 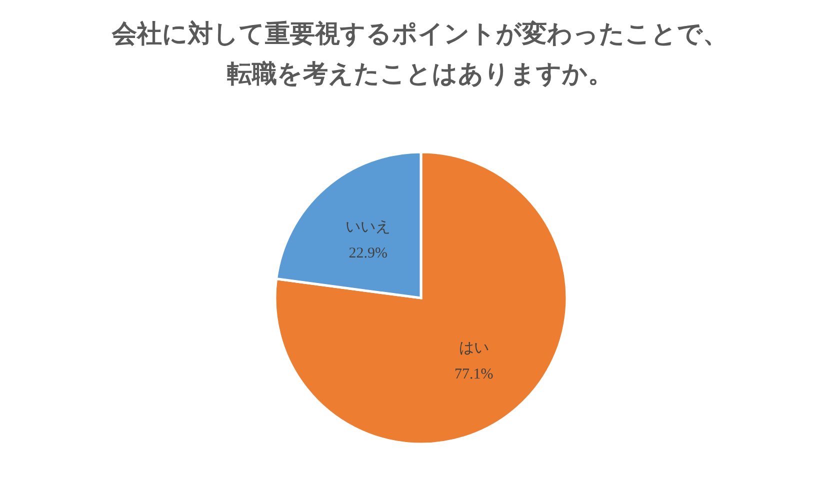 What do you see at coordinates (368, 254) in the screenshot?
I see `data-label: 22.9%` at bounding box center [368, 254].